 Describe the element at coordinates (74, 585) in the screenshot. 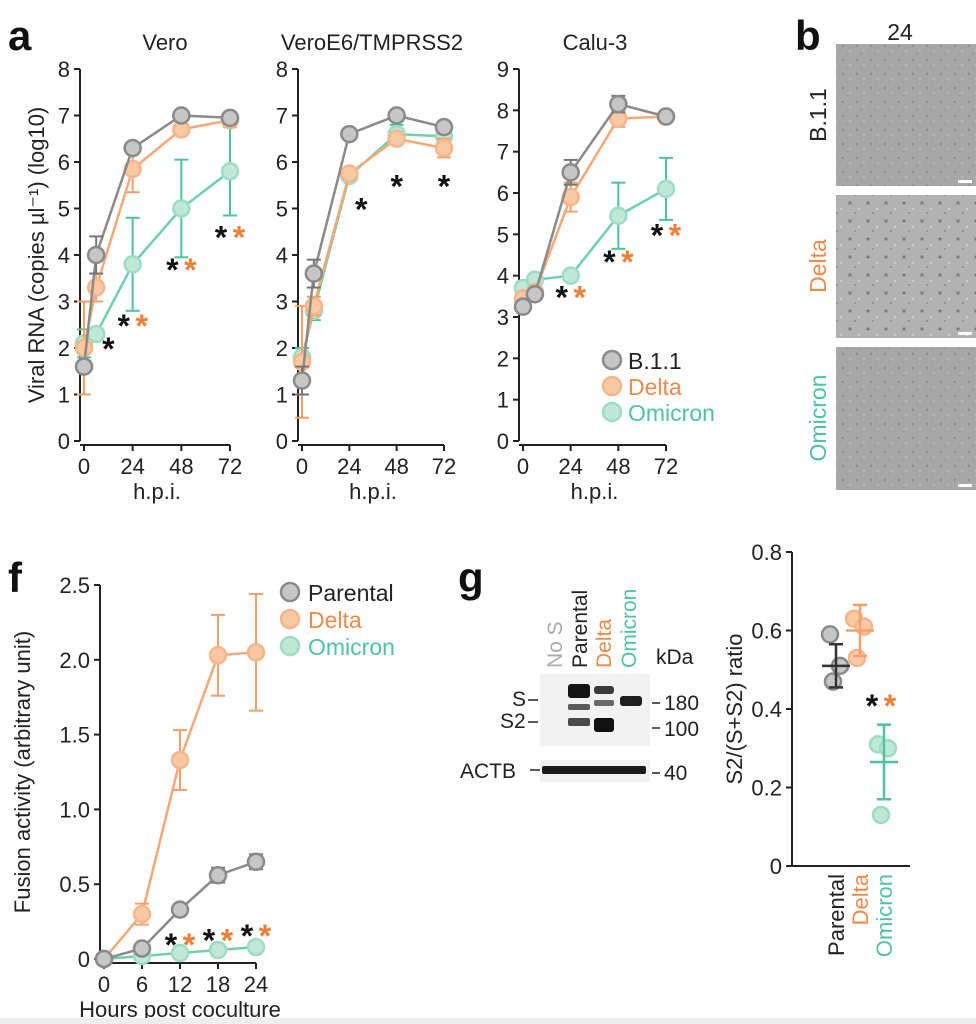

I see `y-tick-label: 2.5` at that location.